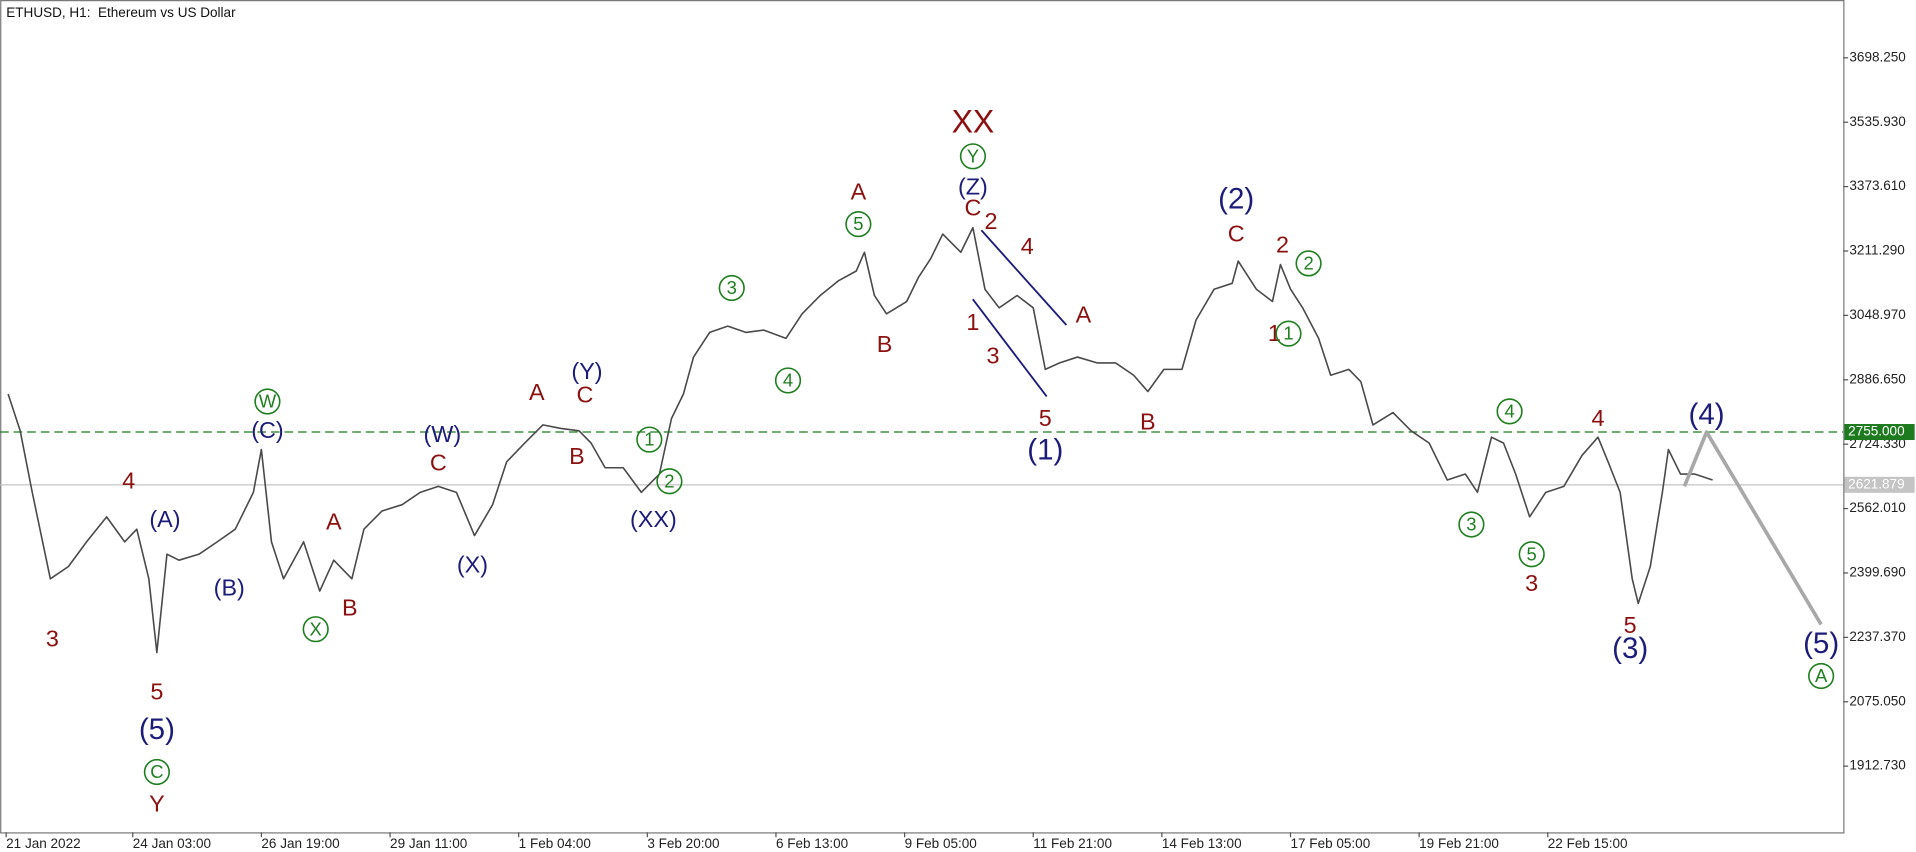  What do you see at coordinates (1707, 414) in the screenshot?
I see `wave-label: (4)` at bounding box center [1707, 414].